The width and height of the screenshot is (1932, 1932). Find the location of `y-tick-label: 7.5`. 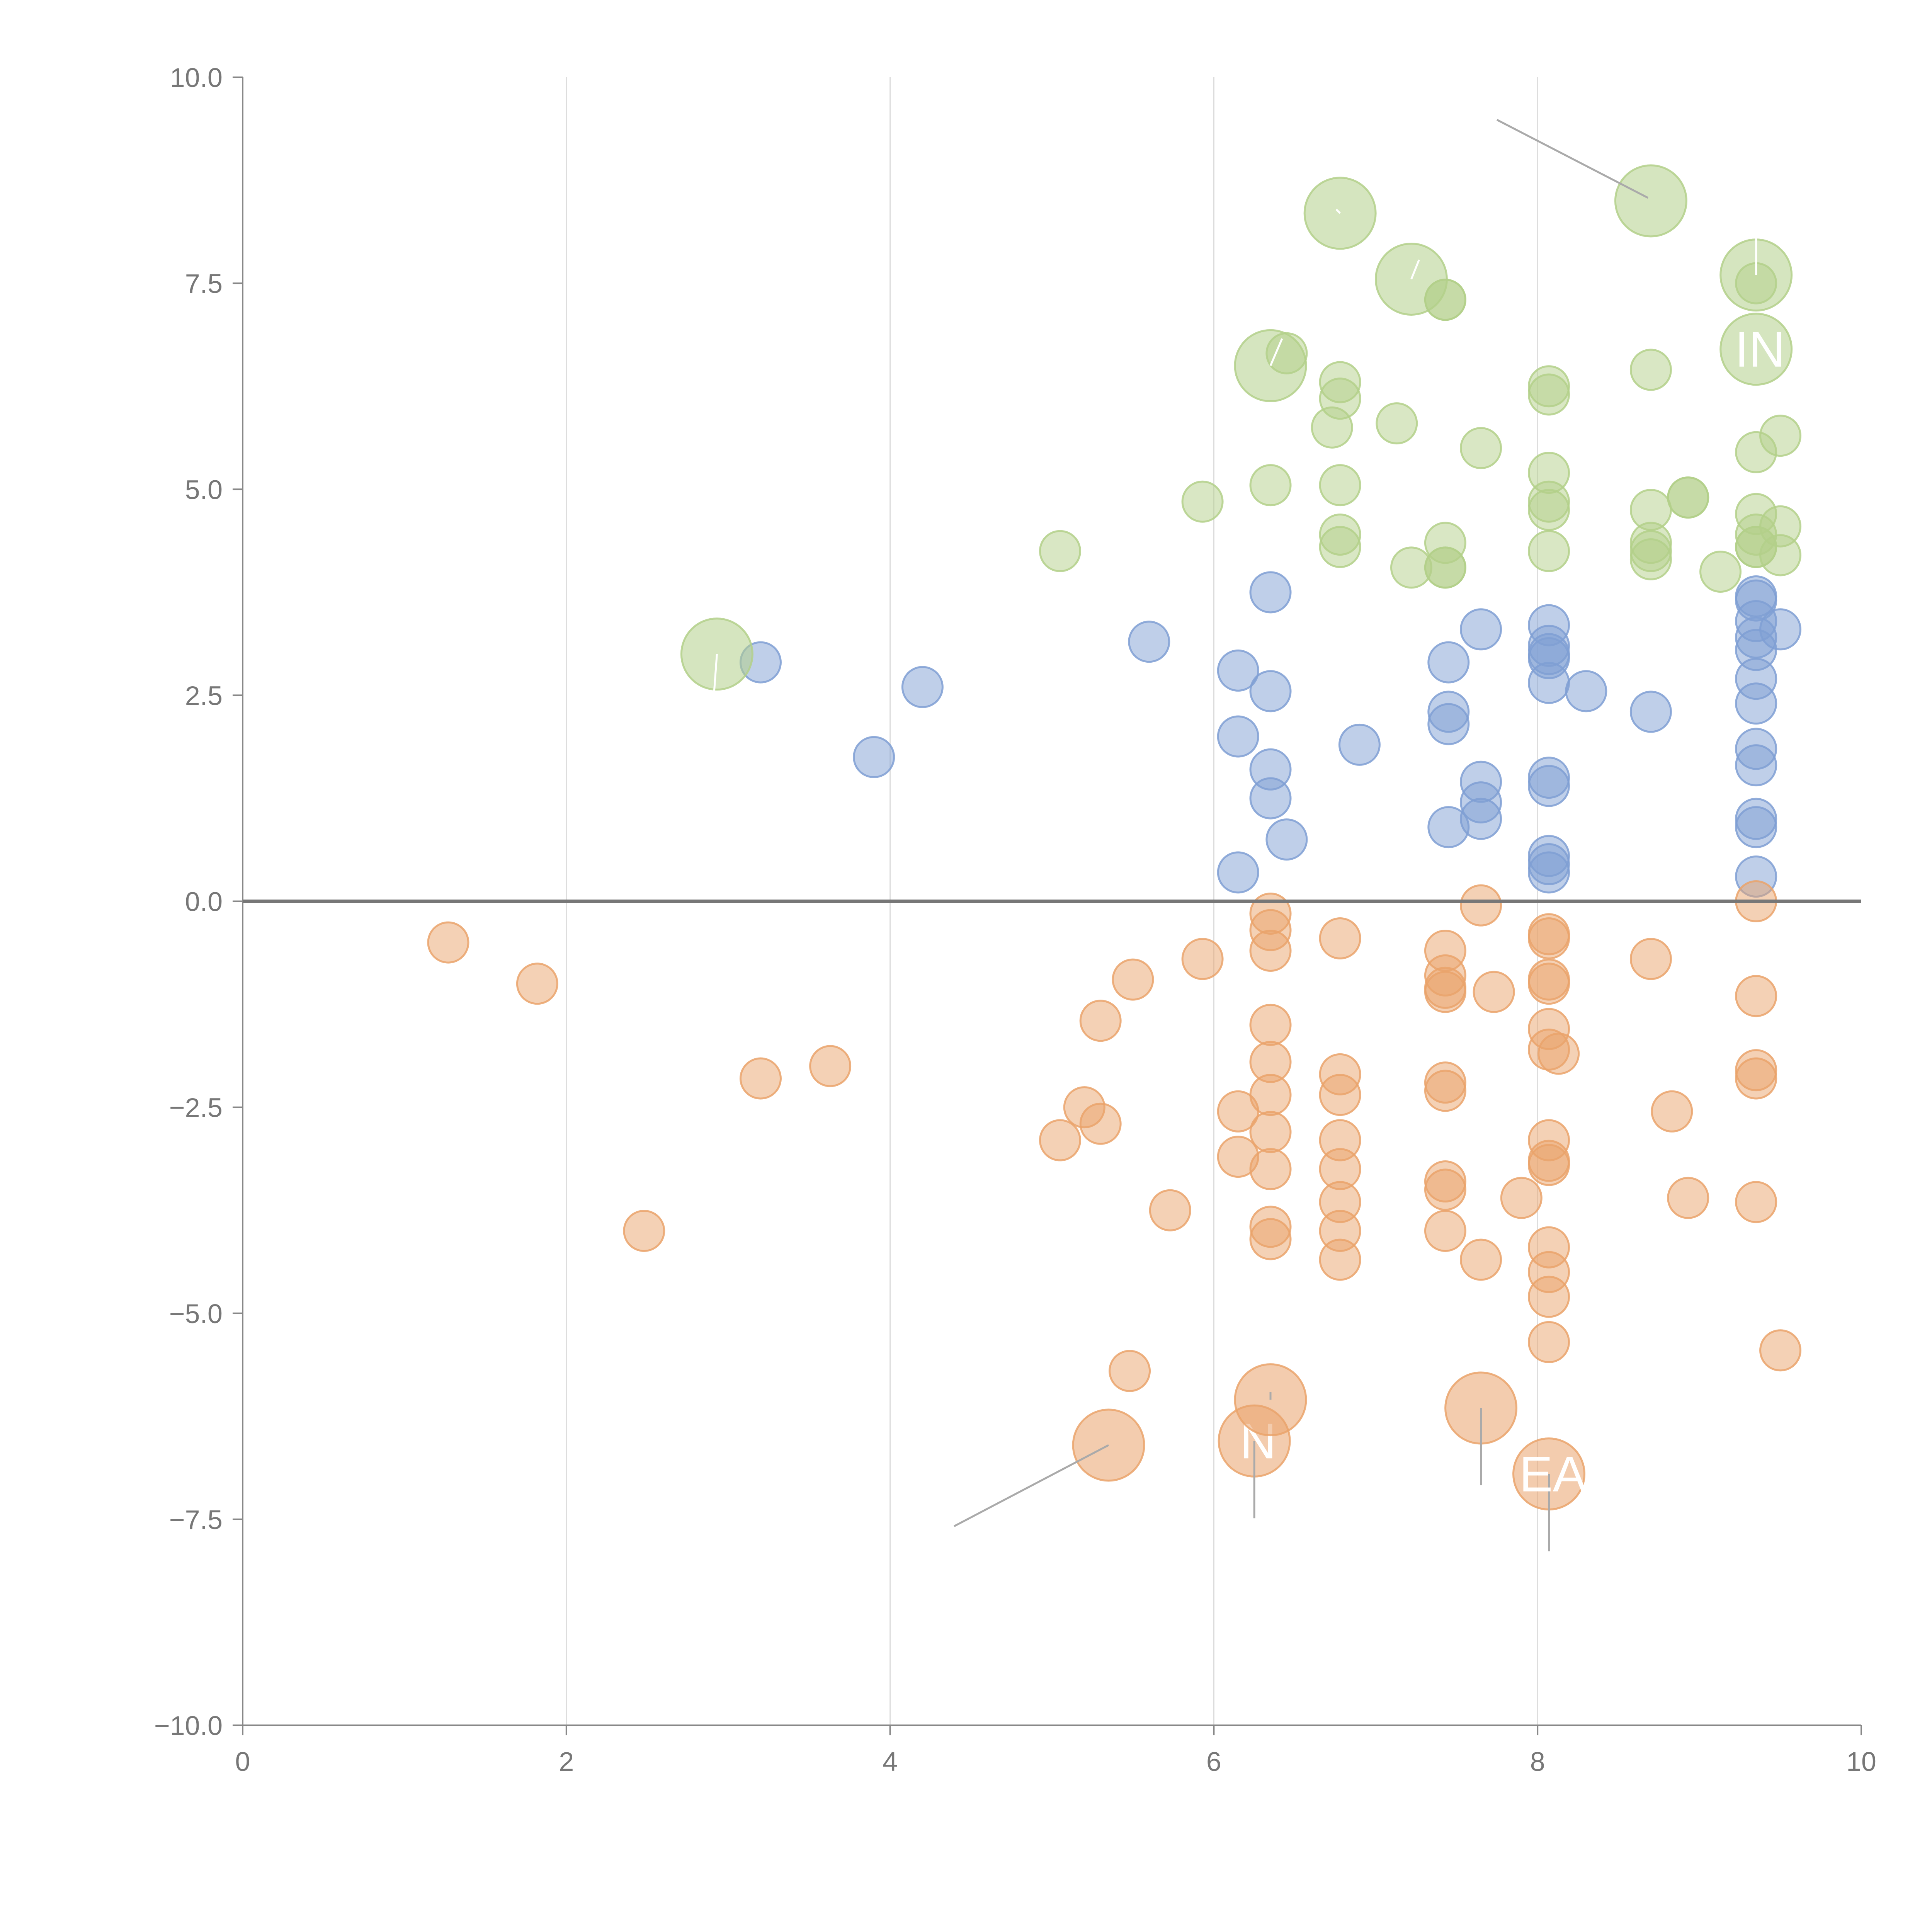

y-tick-label: 7.5 is located at coordinates (204, 284).